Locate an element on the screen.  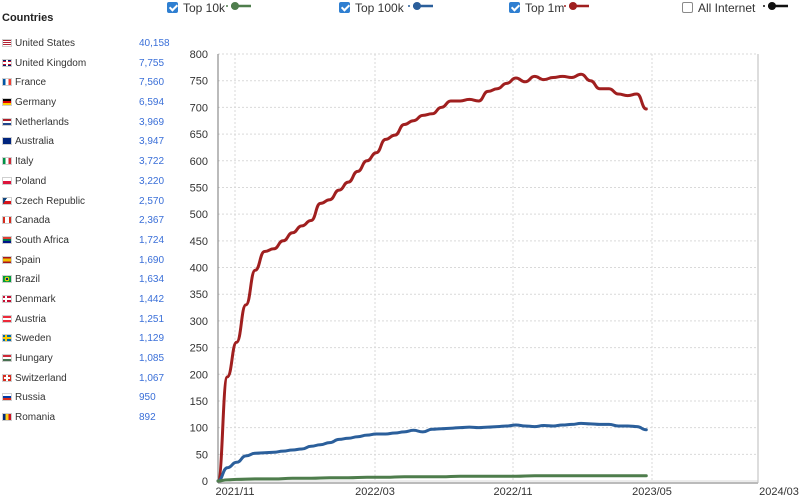
country-name: United States is located at coordinates (45, 43).